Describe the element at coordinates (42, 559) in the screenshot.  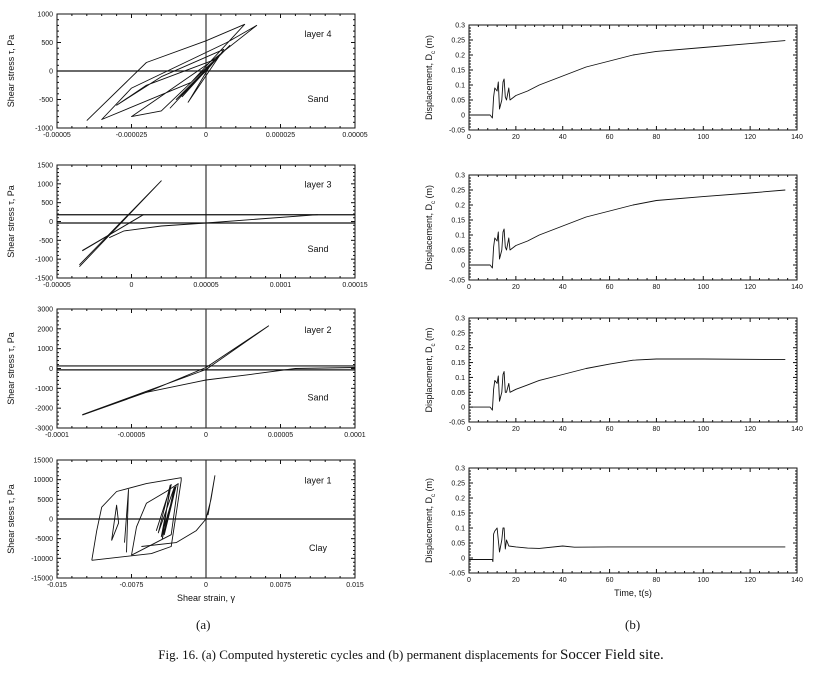
I see `y-tick-label: -10000` at that location.